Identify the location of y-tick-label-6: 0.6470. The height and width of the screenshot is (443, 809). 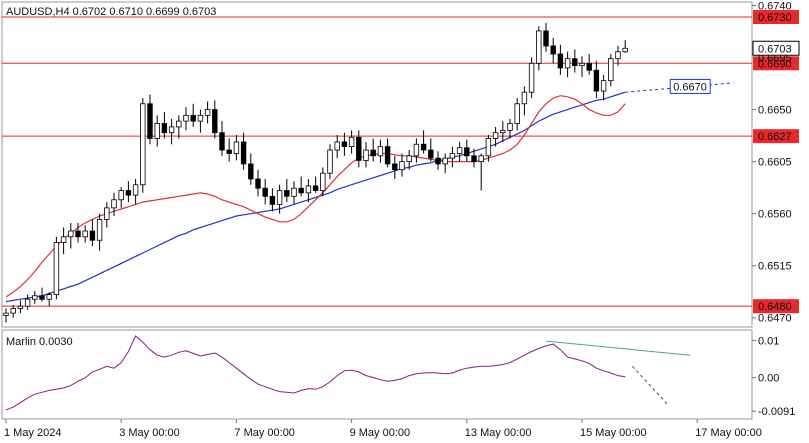
(775, 319).